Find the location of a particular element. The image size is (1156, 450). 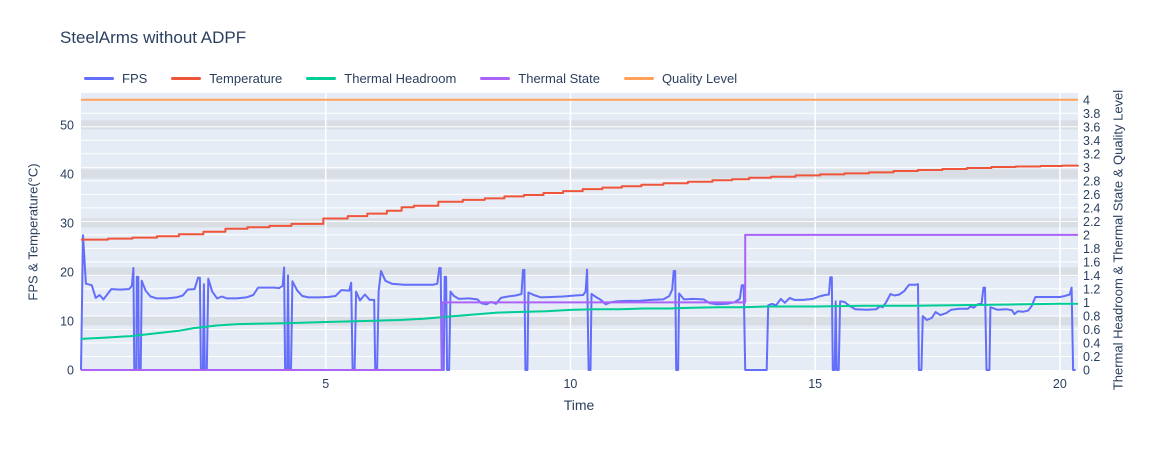

legend-label: Thermal State is located at coordinates (559, 78).